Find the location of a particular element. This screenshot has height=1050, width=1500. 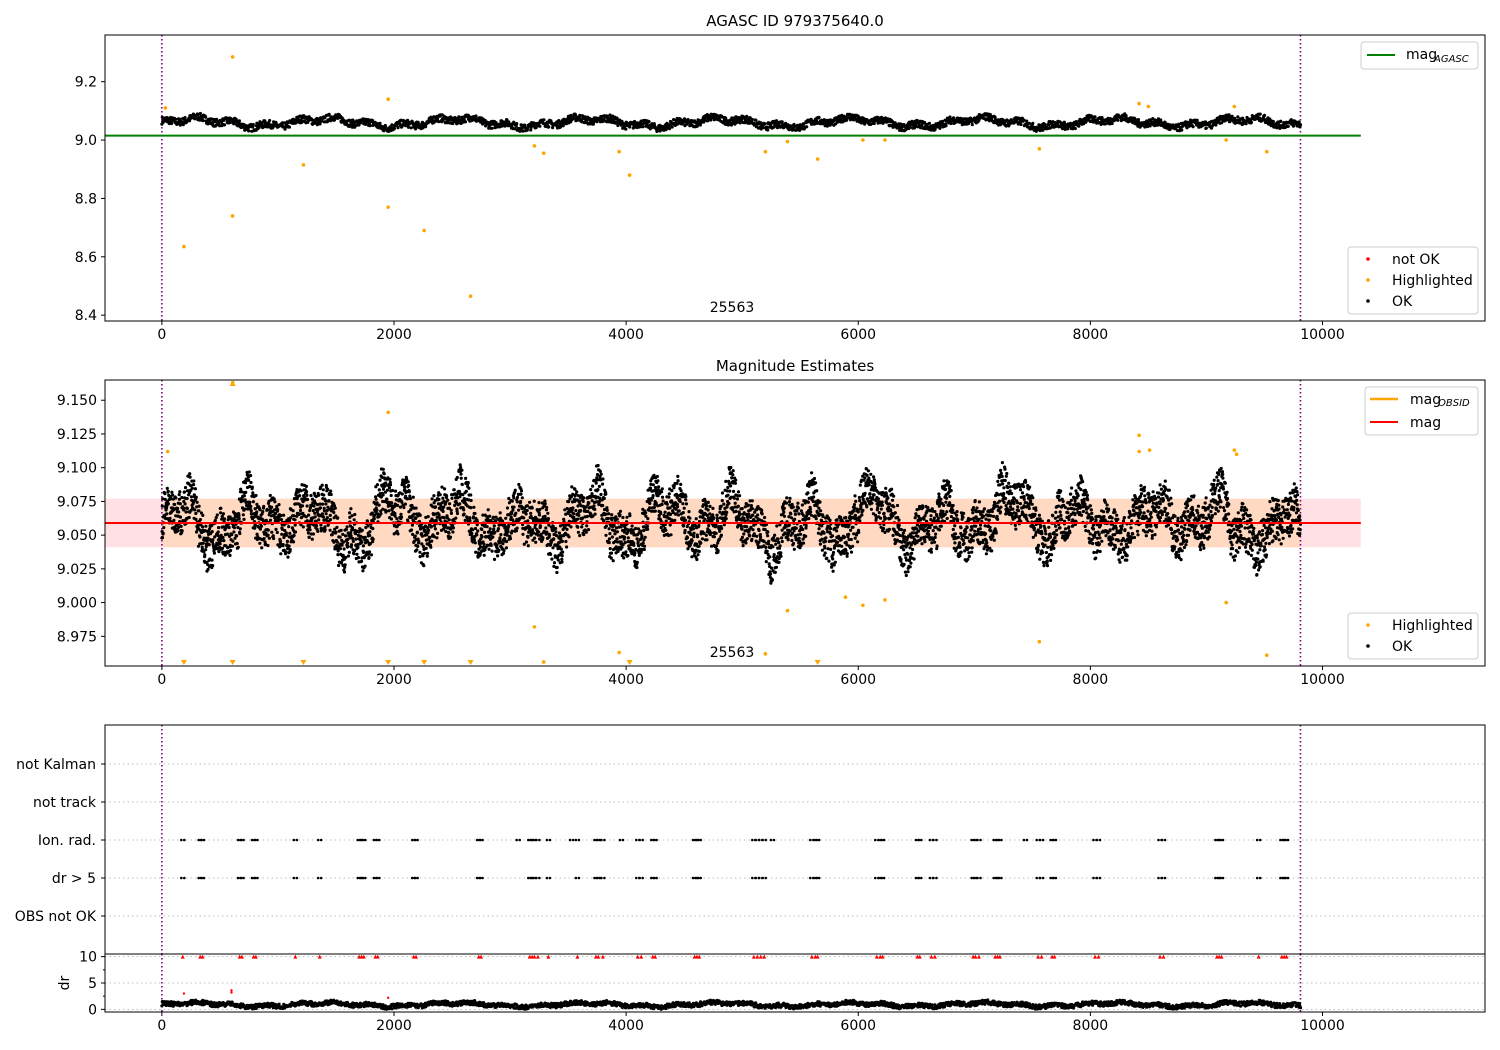

y-tick-label: dr > 5 is located at coordinates (74, 879).